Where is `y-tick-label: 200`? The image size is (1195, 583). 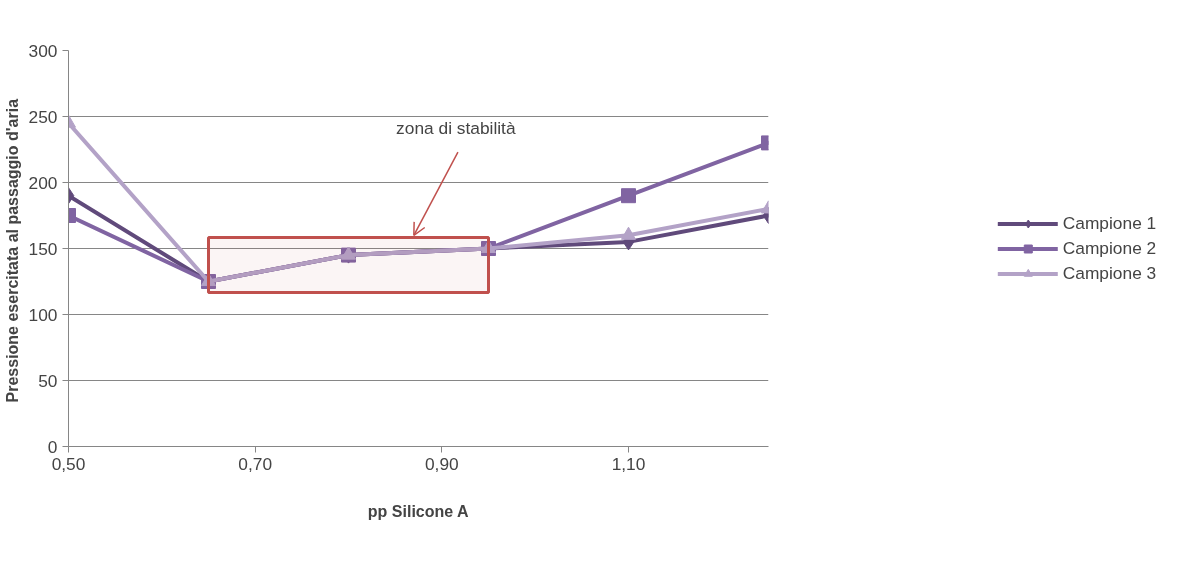 y-tick-label: 200 is located at coordinates (43, 182).